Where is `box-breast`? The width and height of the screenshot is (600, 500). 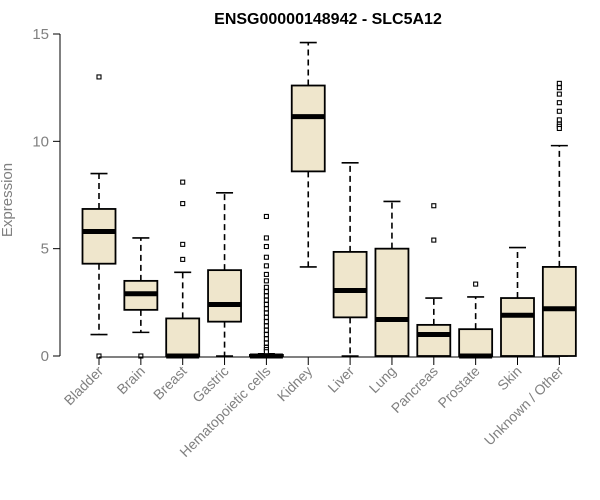 box-breast is located at coordinates (183, 269).